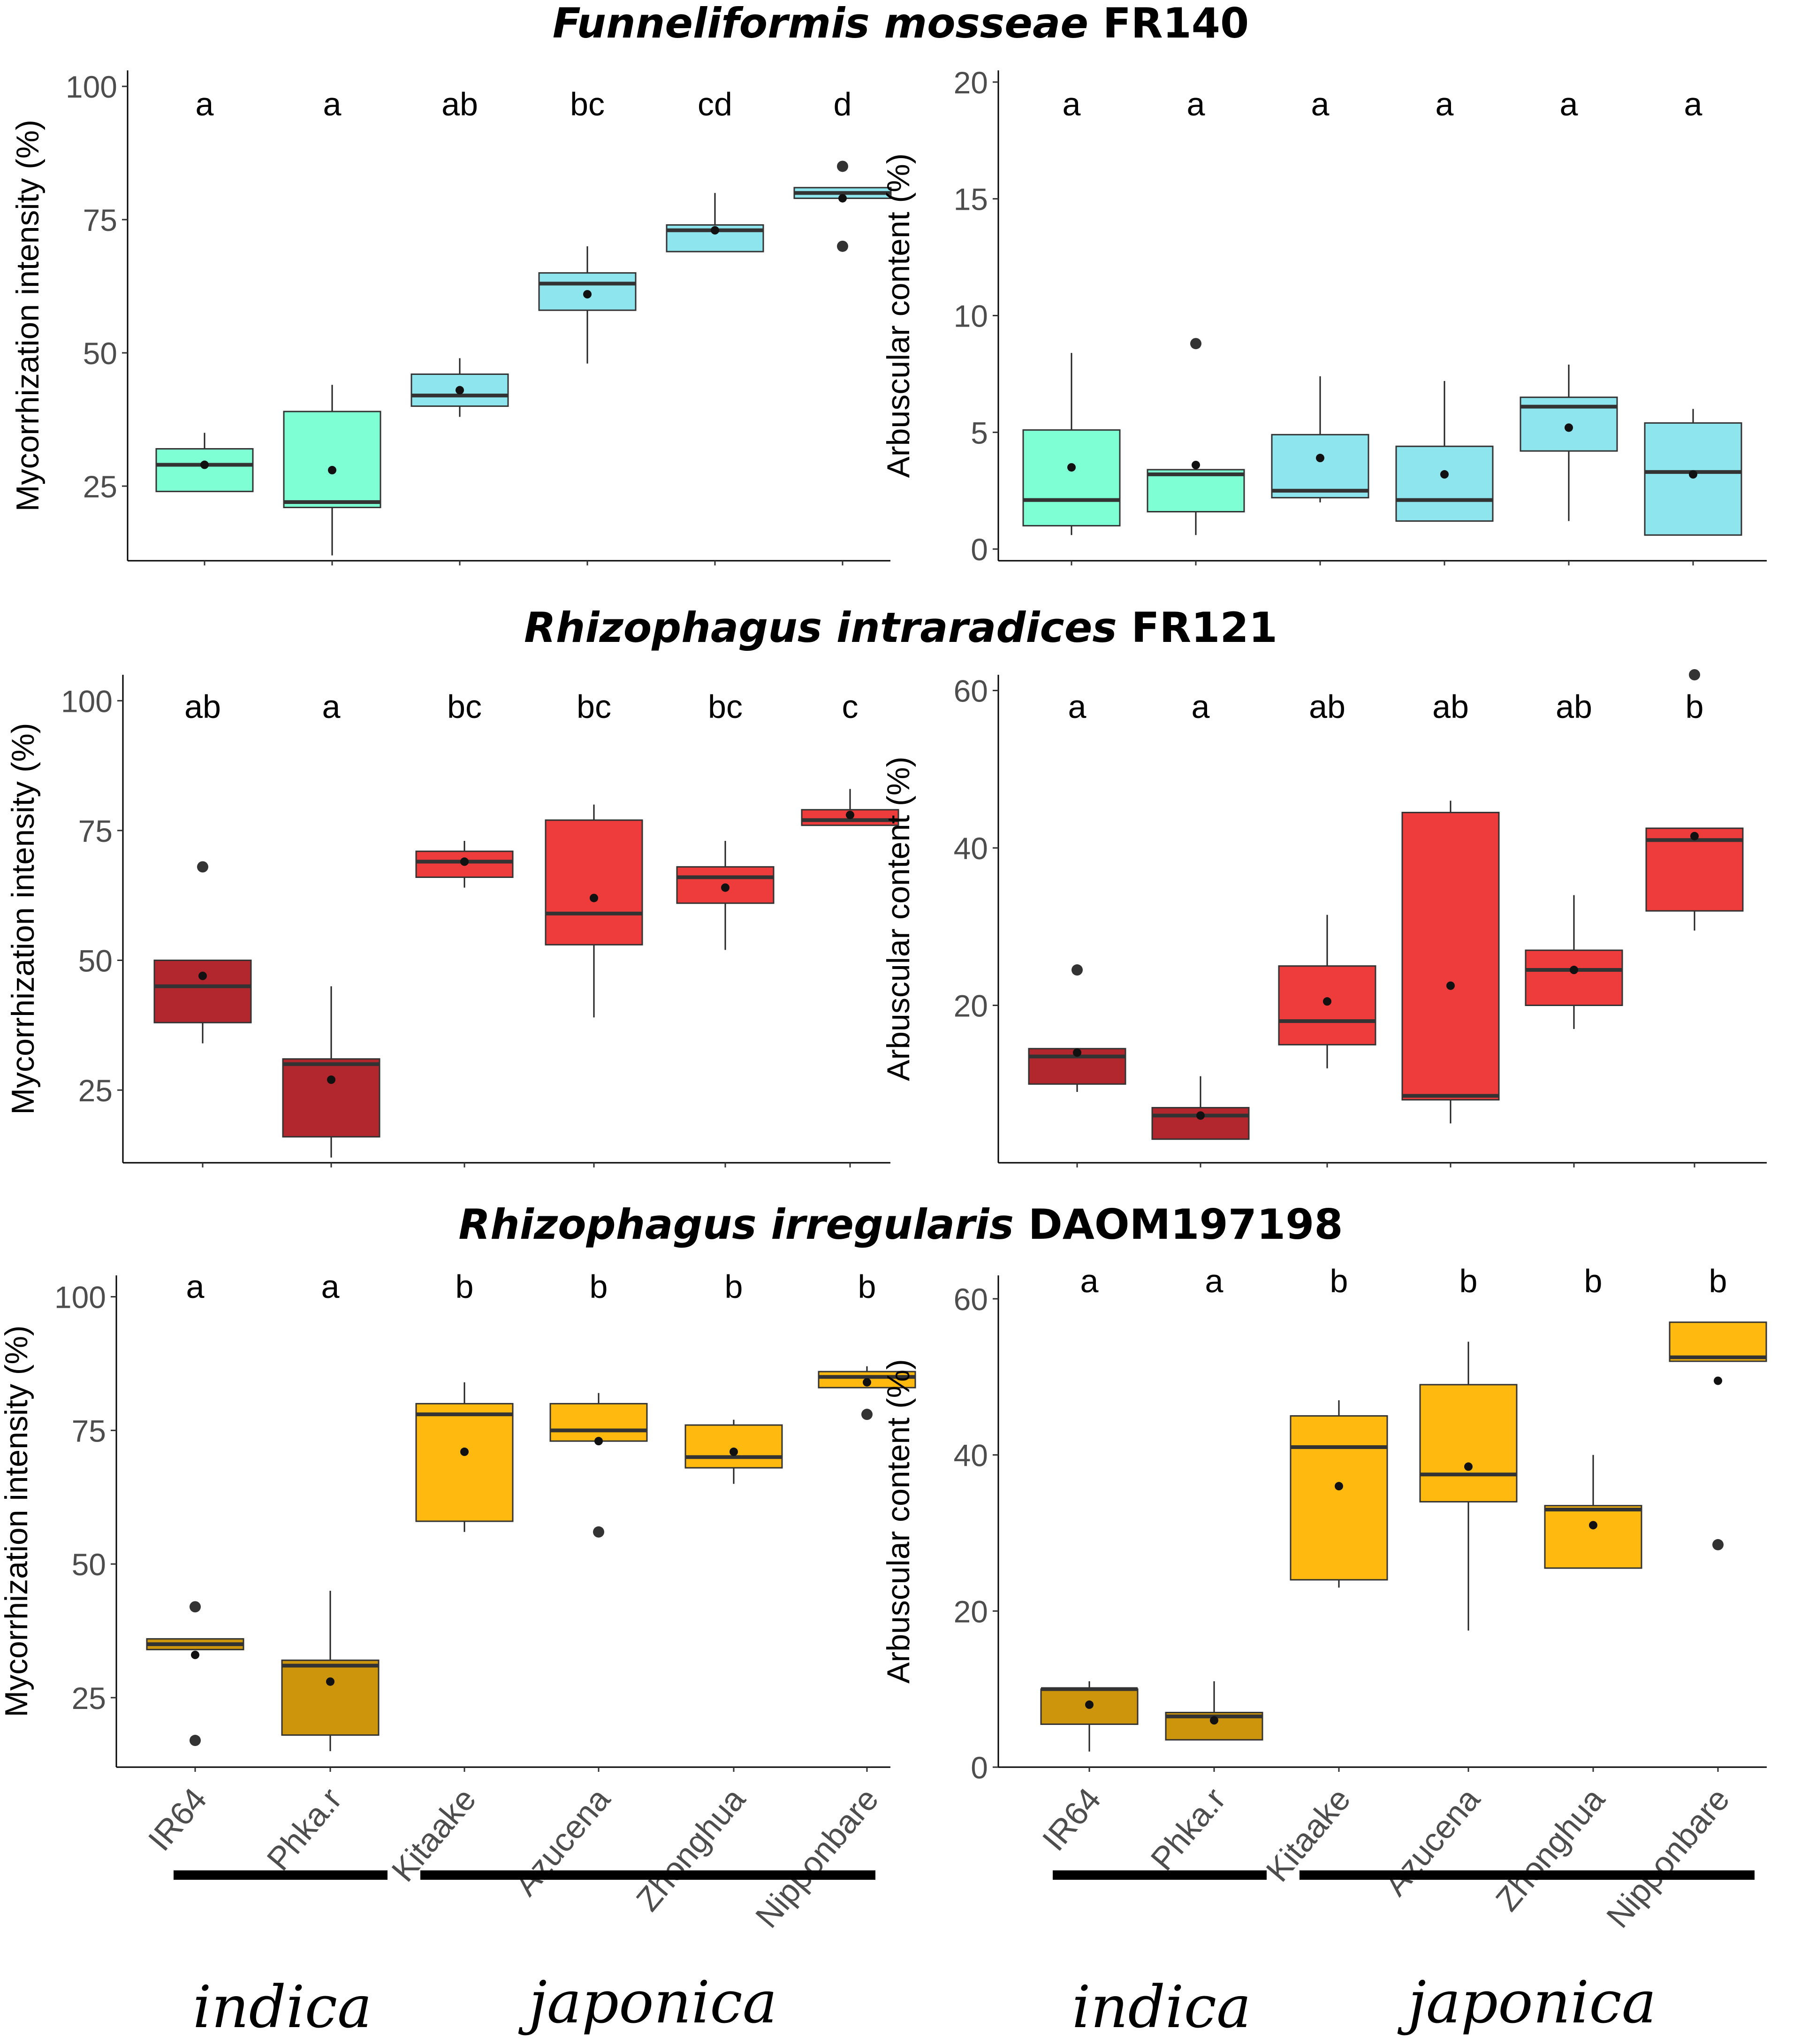 The height and width of the screenshot is (2044, 1801). I want to click on y-tick-label: 100, so click(91, 86).